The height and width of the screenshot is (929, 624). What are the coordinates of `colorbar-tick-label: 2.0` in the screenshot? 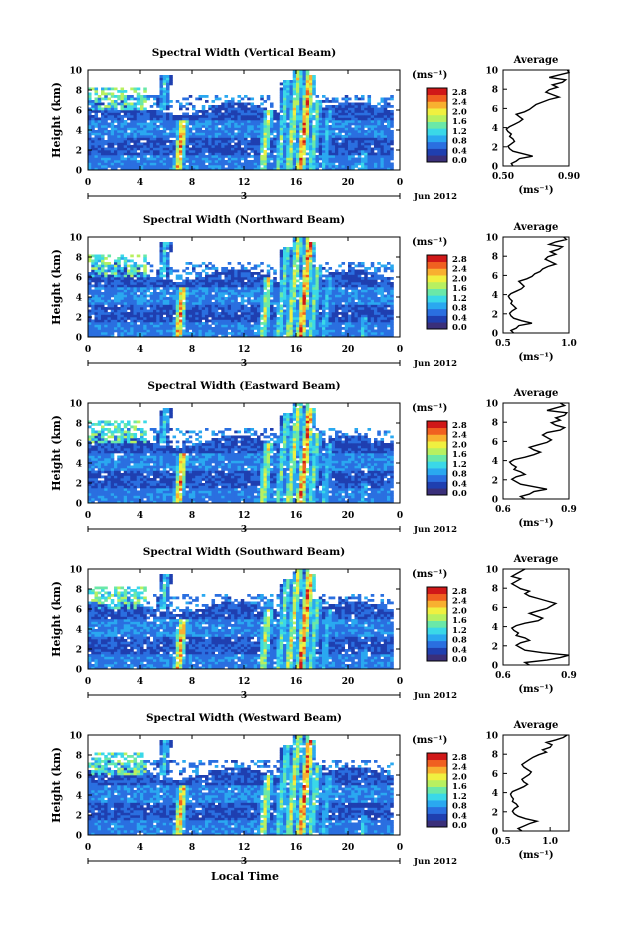 It's located at (459, 112).